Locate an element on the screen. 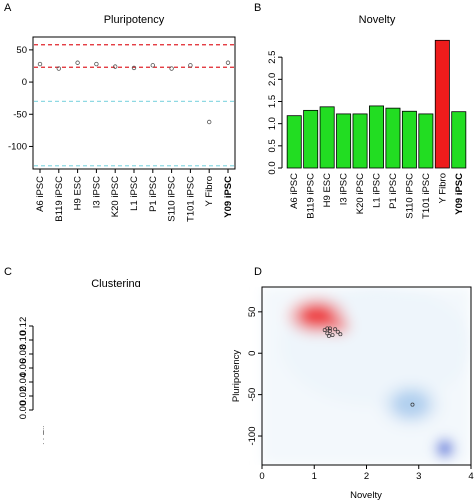  panel-b-y-tick-label: 0.5 is located at coordinates (272, 145).